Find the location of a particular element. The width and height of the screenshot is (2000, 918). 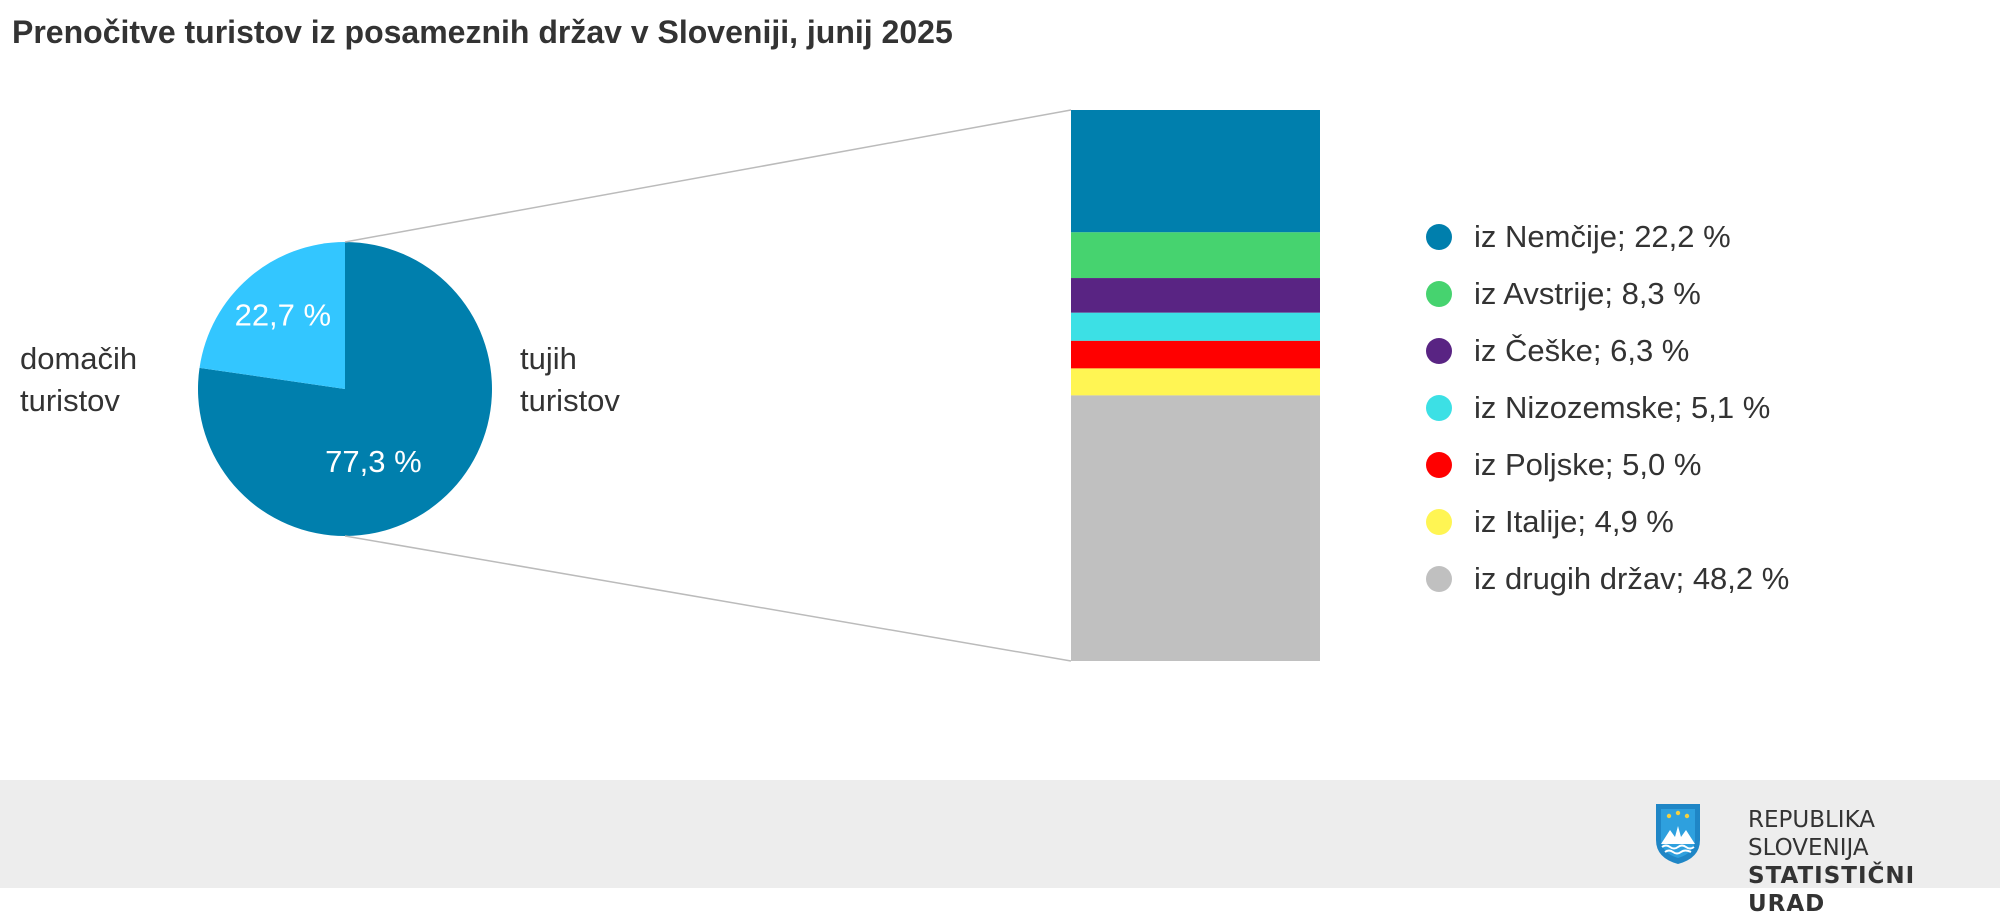

bar-segment-iz-češke is located at coordinates (1195, 295).